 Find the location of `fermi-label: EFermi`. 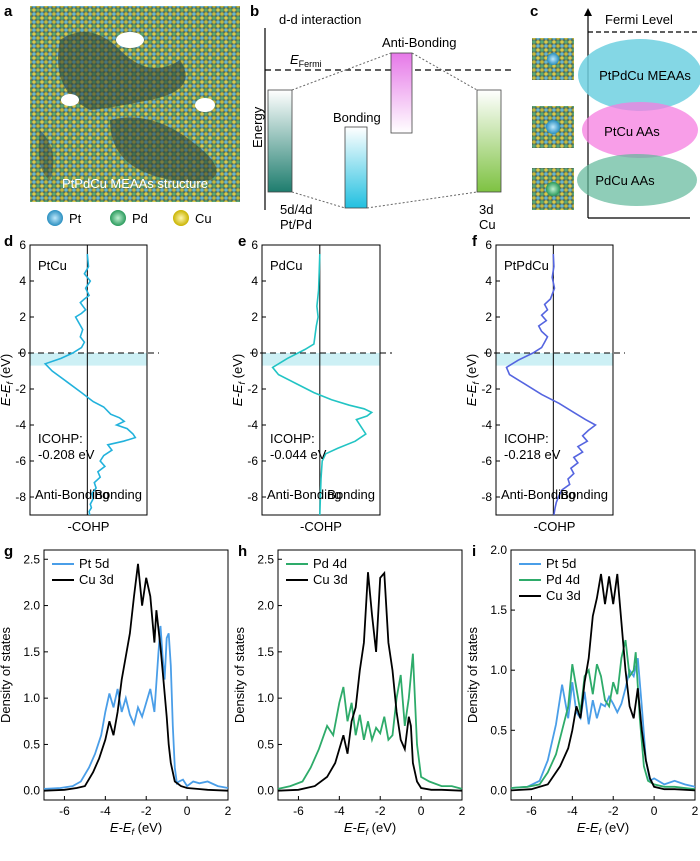

fermi-label: EFermi is located at coordinates (306, 60).